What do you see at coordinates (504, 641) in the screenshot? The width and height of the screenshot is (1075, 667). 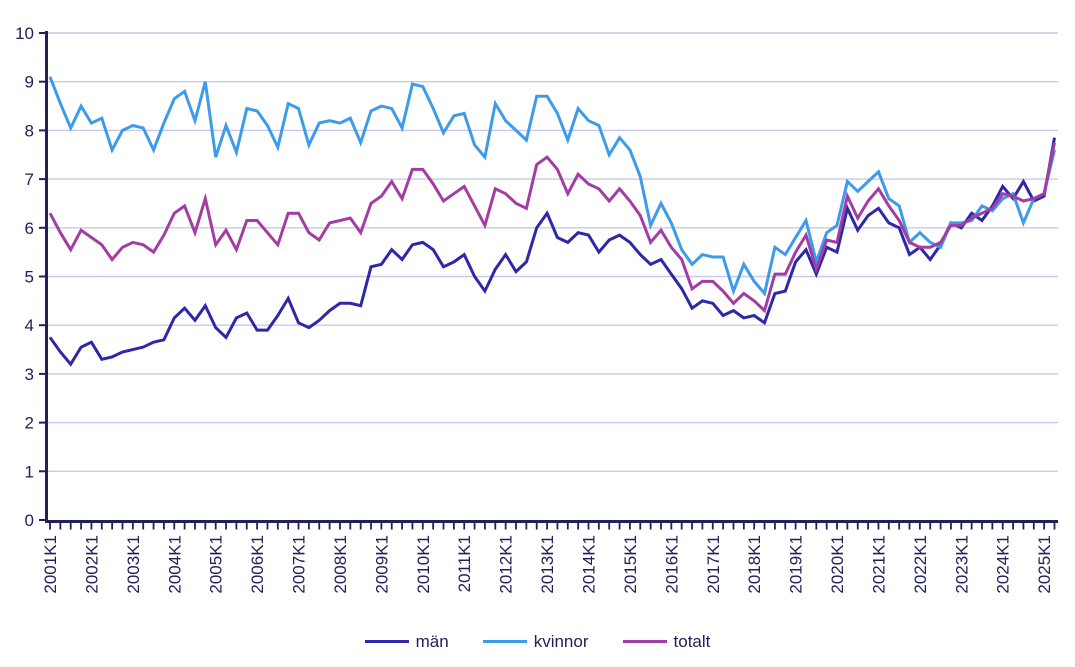 I see `legend-line-swatch-kvinnor` at bounding box center [504, 641].